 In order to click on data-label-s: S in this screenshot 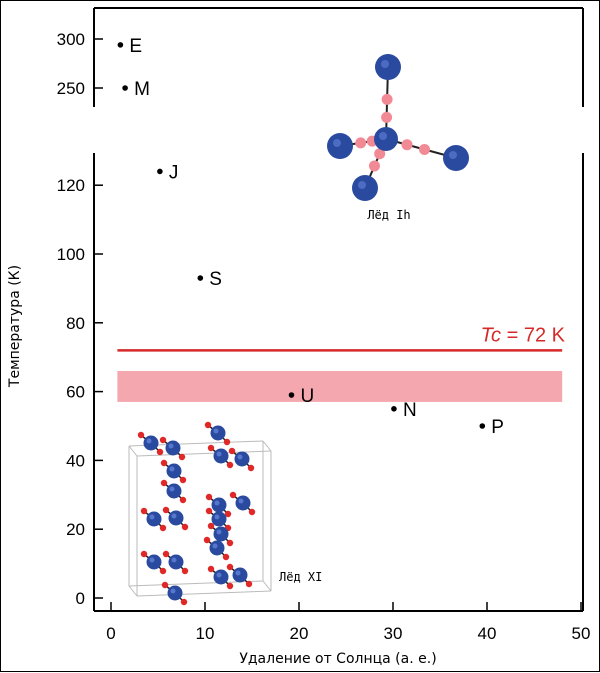, I will do `click(215, 279)`.